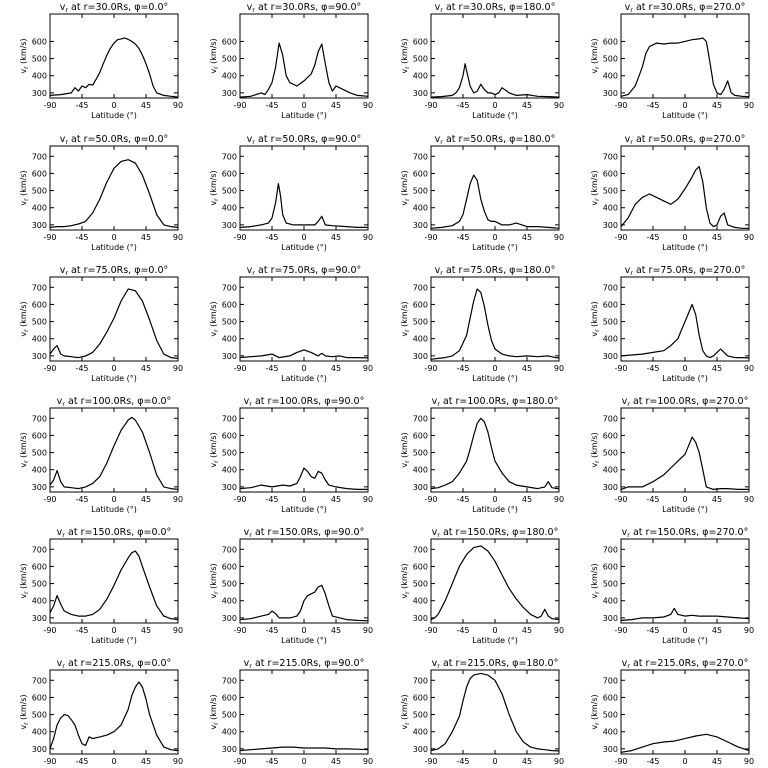 The image size is (768, 768). I want to click on panel-title: vr at r=30.0Rs, φ=0.0°, so click(114, 8).